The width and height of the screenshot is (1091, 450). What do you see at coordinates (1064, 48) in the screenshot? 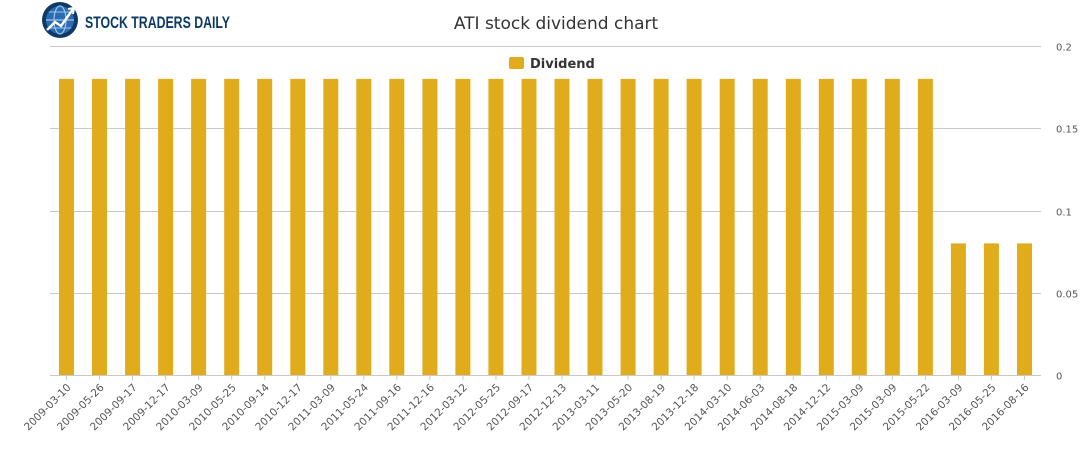
I see `y-tick-label: 0.2` at bounding box center [1064, 48].